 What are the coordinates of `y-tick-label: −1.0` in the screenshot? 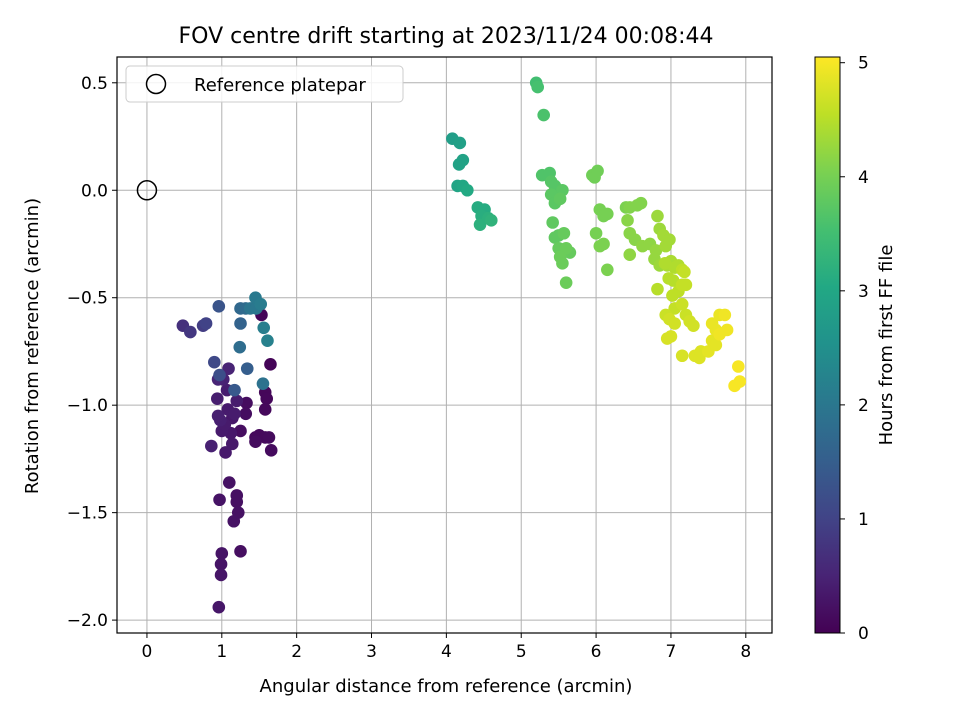 It's located at (87, 406).